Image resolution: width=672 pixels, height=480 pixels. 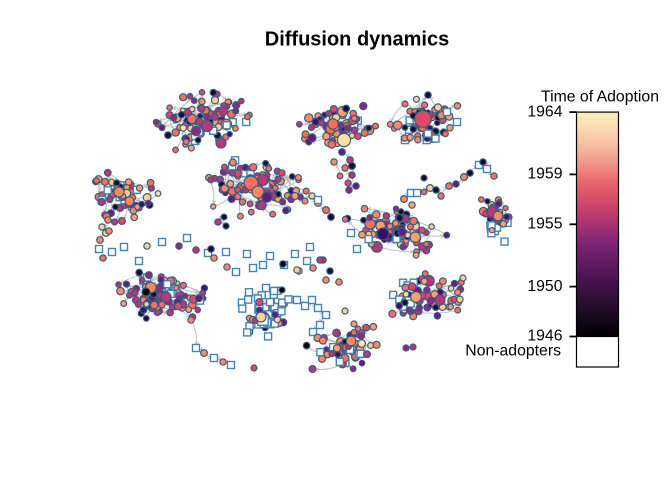 What do you see at coordinates (544, 286) in the screenshot?
I see `svg-text: 1950` at bounding box center [544, 286].